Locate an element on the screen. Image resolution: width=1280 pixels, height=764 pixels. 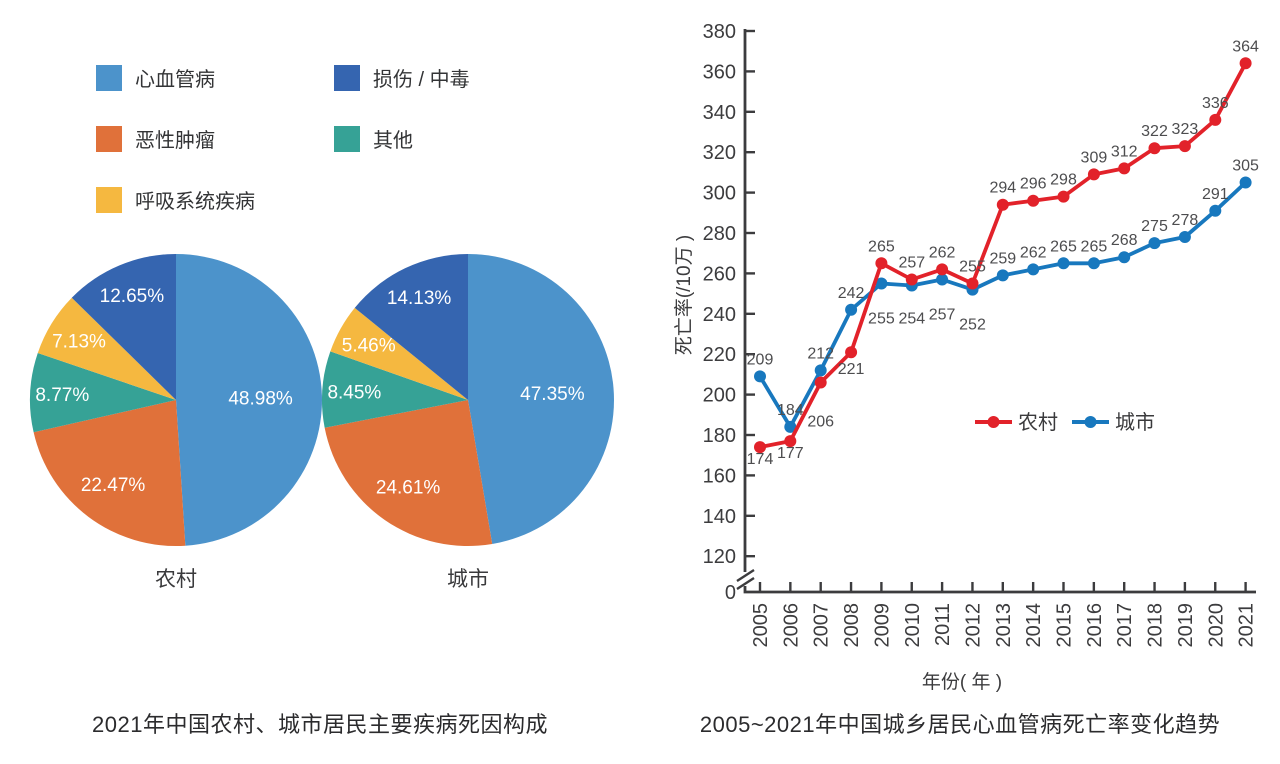
legend-swatch-other is located at coordinates (347, 138).